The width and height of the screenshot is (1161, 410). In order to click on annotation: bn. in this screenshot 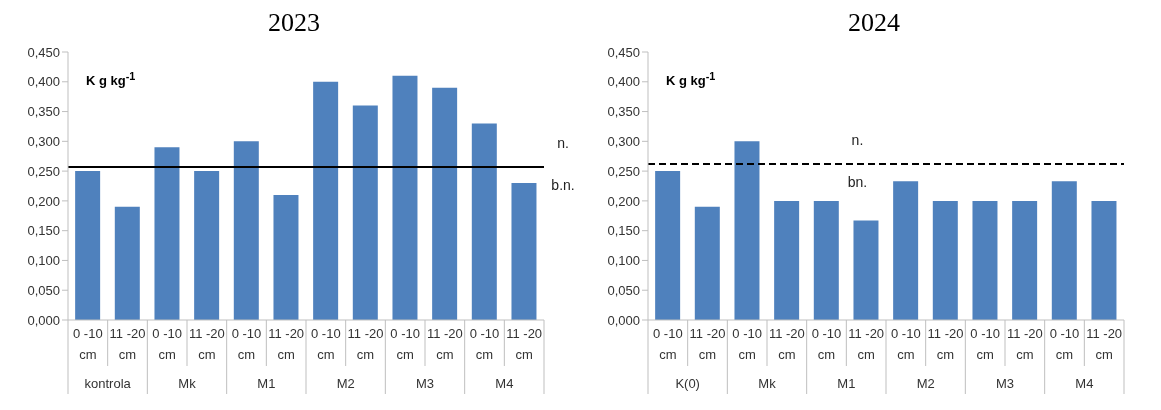, I will do `click(857, 181)`.